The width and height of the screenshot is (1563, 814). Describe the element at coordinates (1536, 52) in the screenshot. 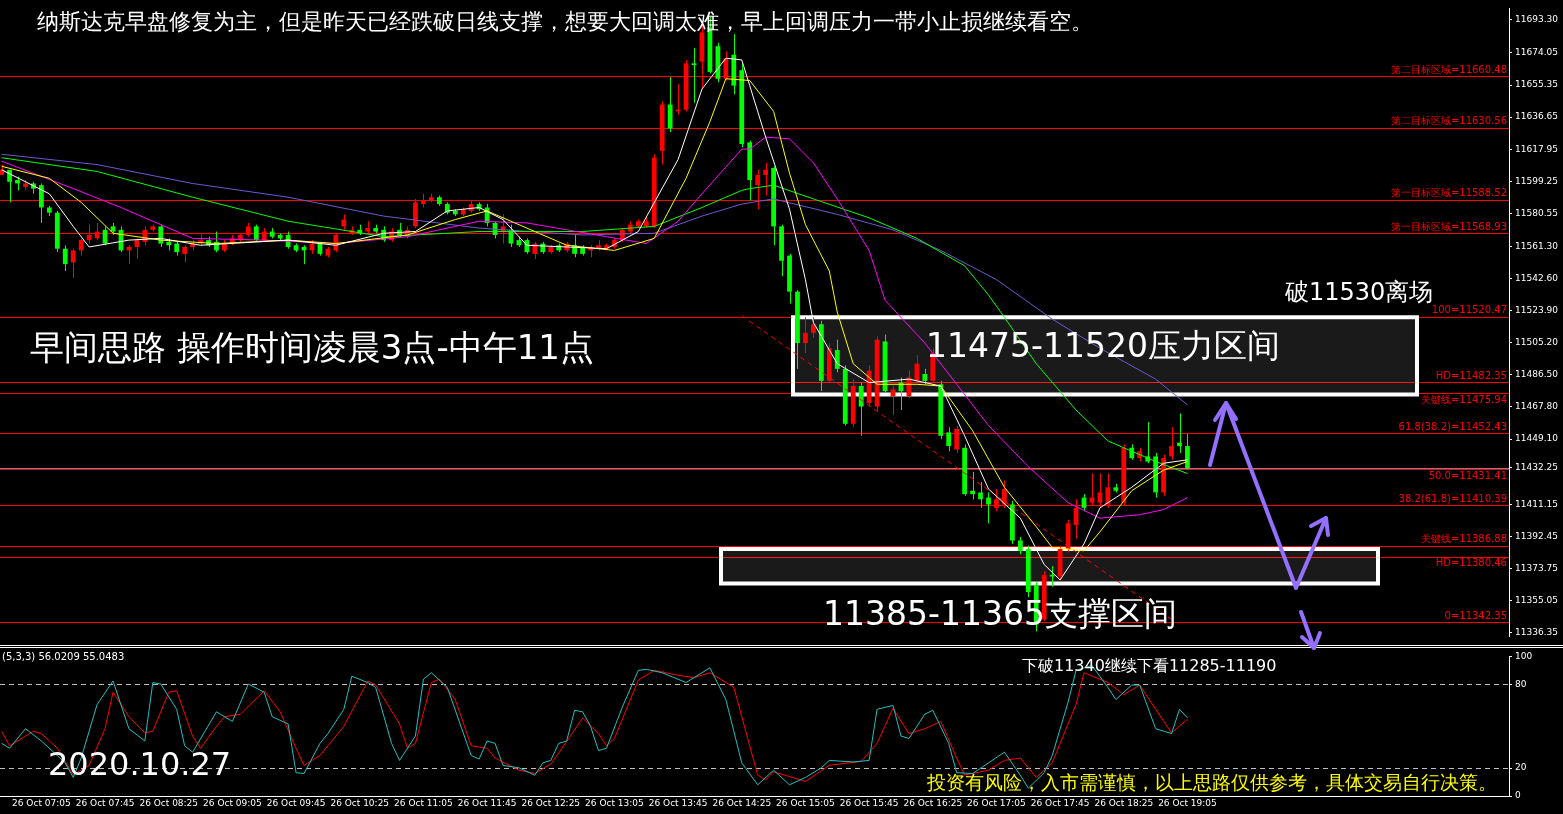

I see `y-tick-label: 11674.05` at that location.